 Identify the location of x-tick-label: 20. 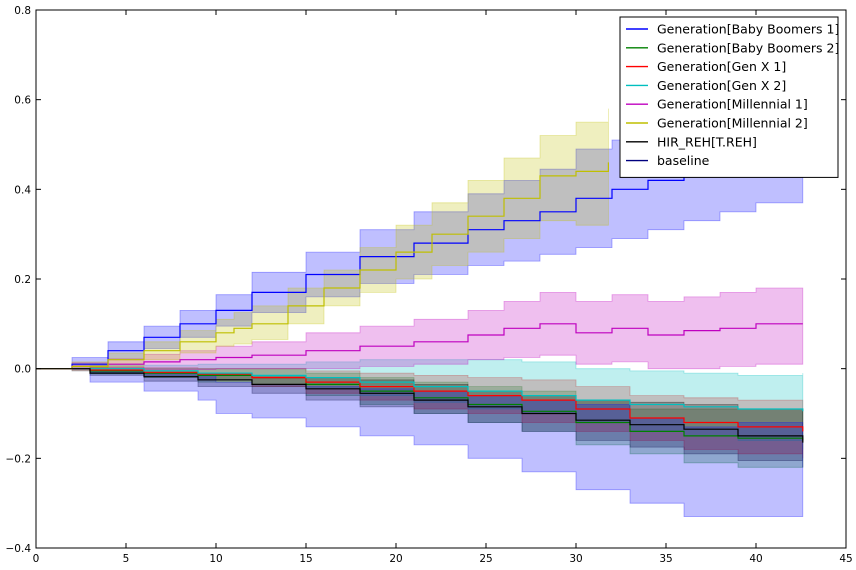
(395, 559).